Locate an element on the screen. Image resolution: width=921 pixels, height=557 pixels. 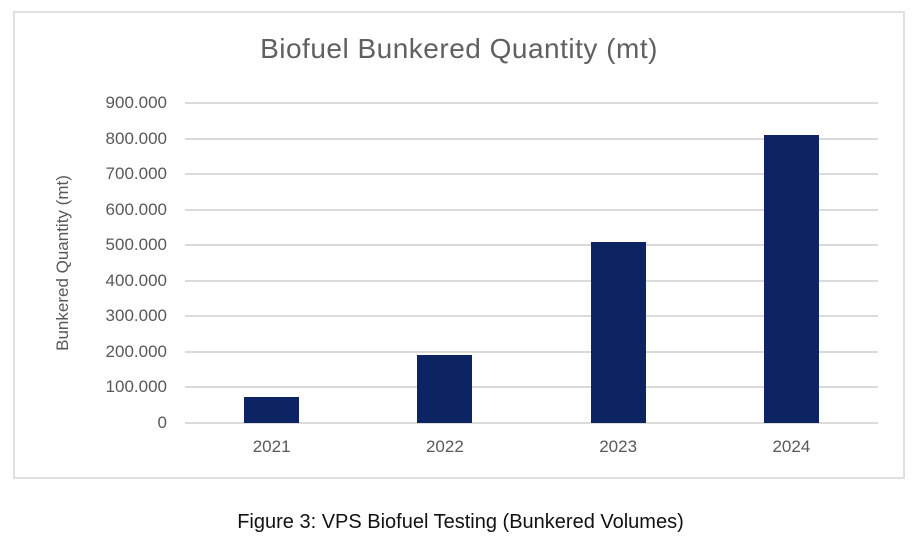
x-tick-label: 2022 is located at coordinates (444, 446).